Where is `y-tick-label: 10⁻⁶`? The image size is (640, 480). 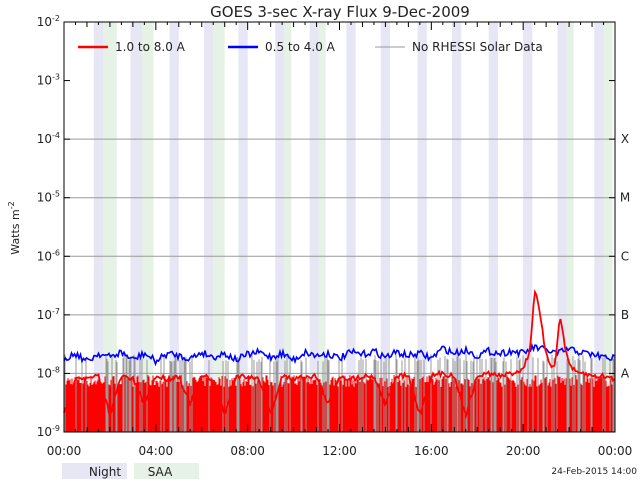 y-tick-label: 10⁻⁶ is located at coordinates (48, 255).